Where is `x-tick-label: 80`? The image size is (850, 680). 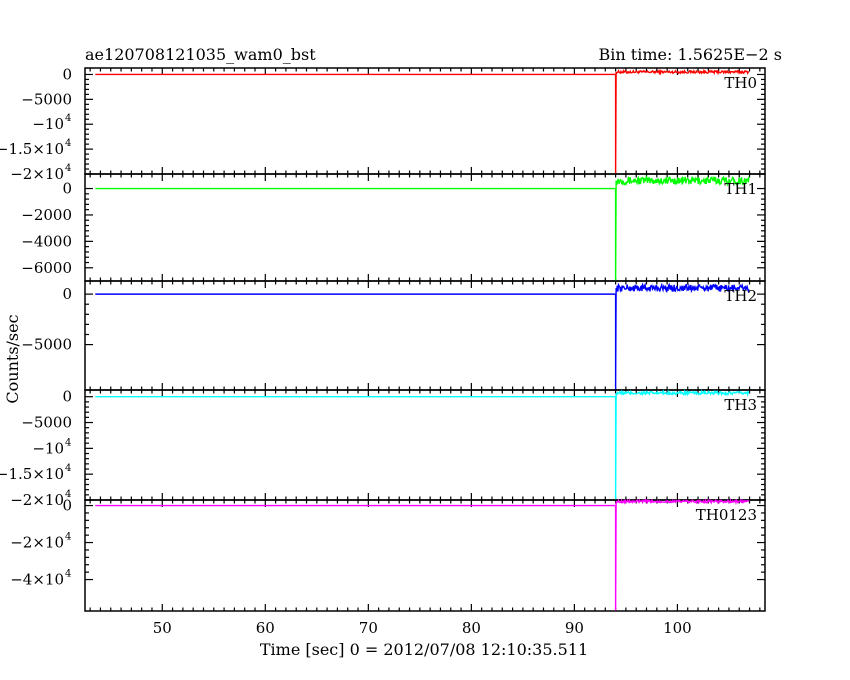 x-tick-label: 80 is located at coordinates (471, 628).